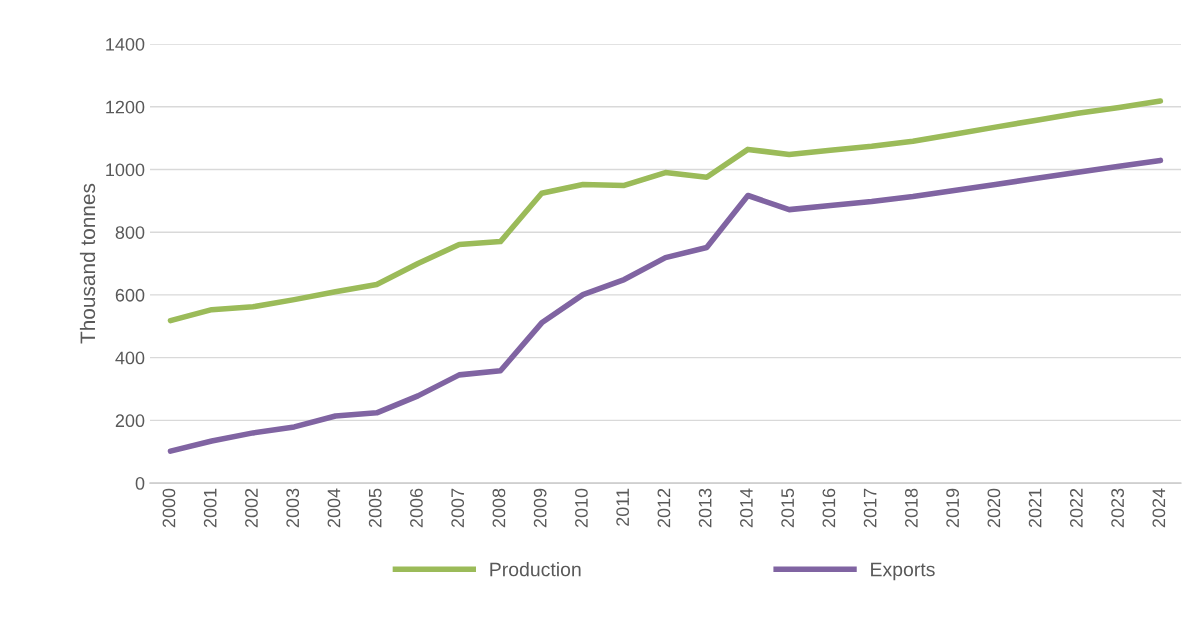 This screenshot has height=629, width=1199. Describe the element at coordinates (169, 508) in the screenshot. I see `x-tick-label: 2000` at that location.